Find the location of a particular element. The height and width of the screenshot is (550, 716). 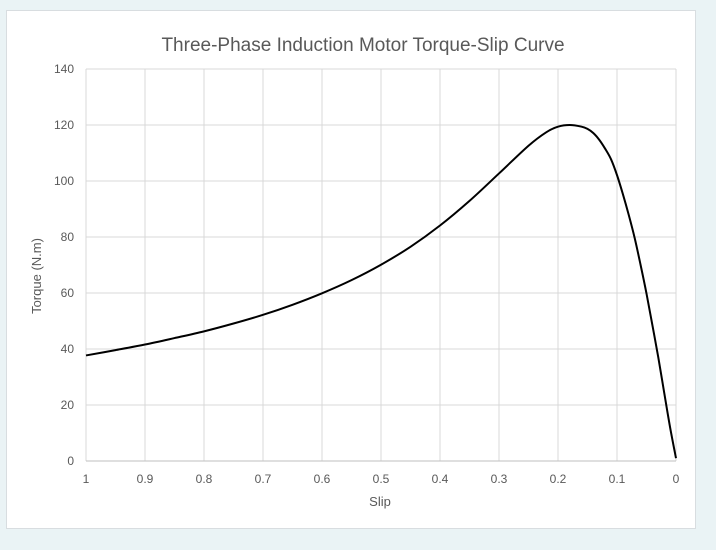

y-tick-label: 60 is located at coordinates (68, 293).